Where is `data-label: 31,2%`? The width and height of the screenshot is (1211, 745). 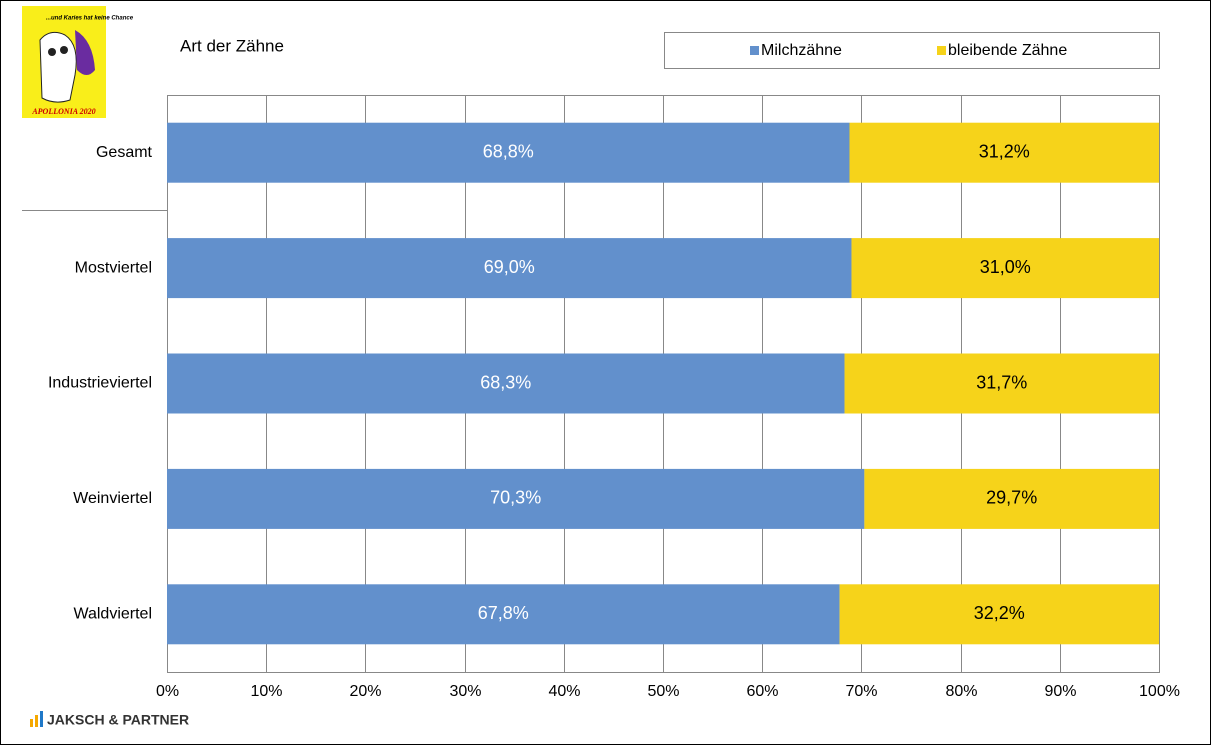 data-label: 31,2% is located at coordinates (1004, 151).